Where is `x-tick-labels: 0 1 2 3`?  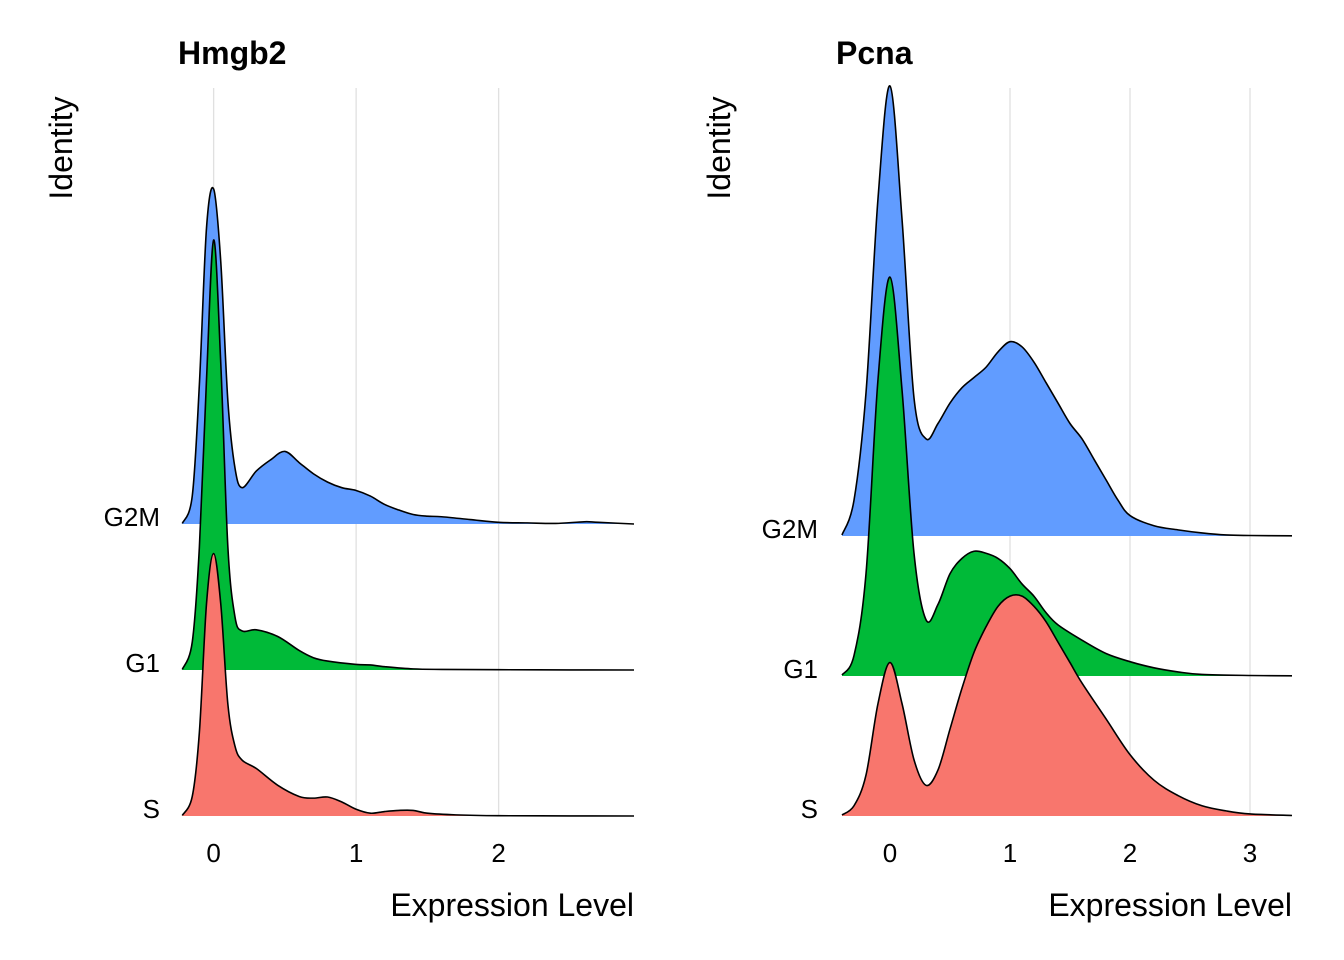
x-tick-labels: 0 1 2 3 is located at coordinates (1070, 853).